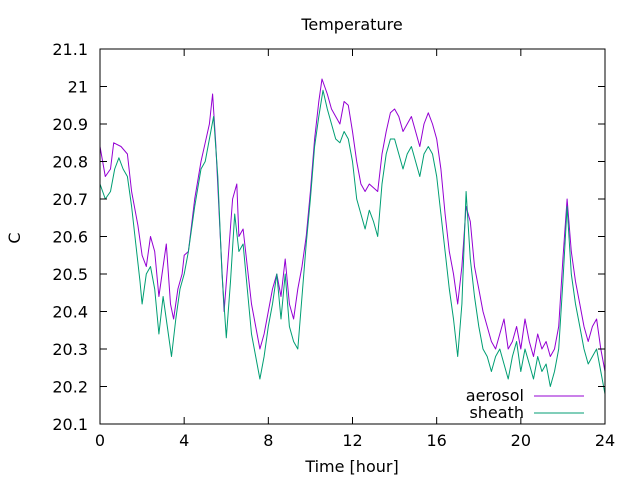 The image size is (640, 480). What do you see at coordinates (70, 312) in the screenshot?
I see `y-tick-label: 20.4` at bounding box center [70, 312].